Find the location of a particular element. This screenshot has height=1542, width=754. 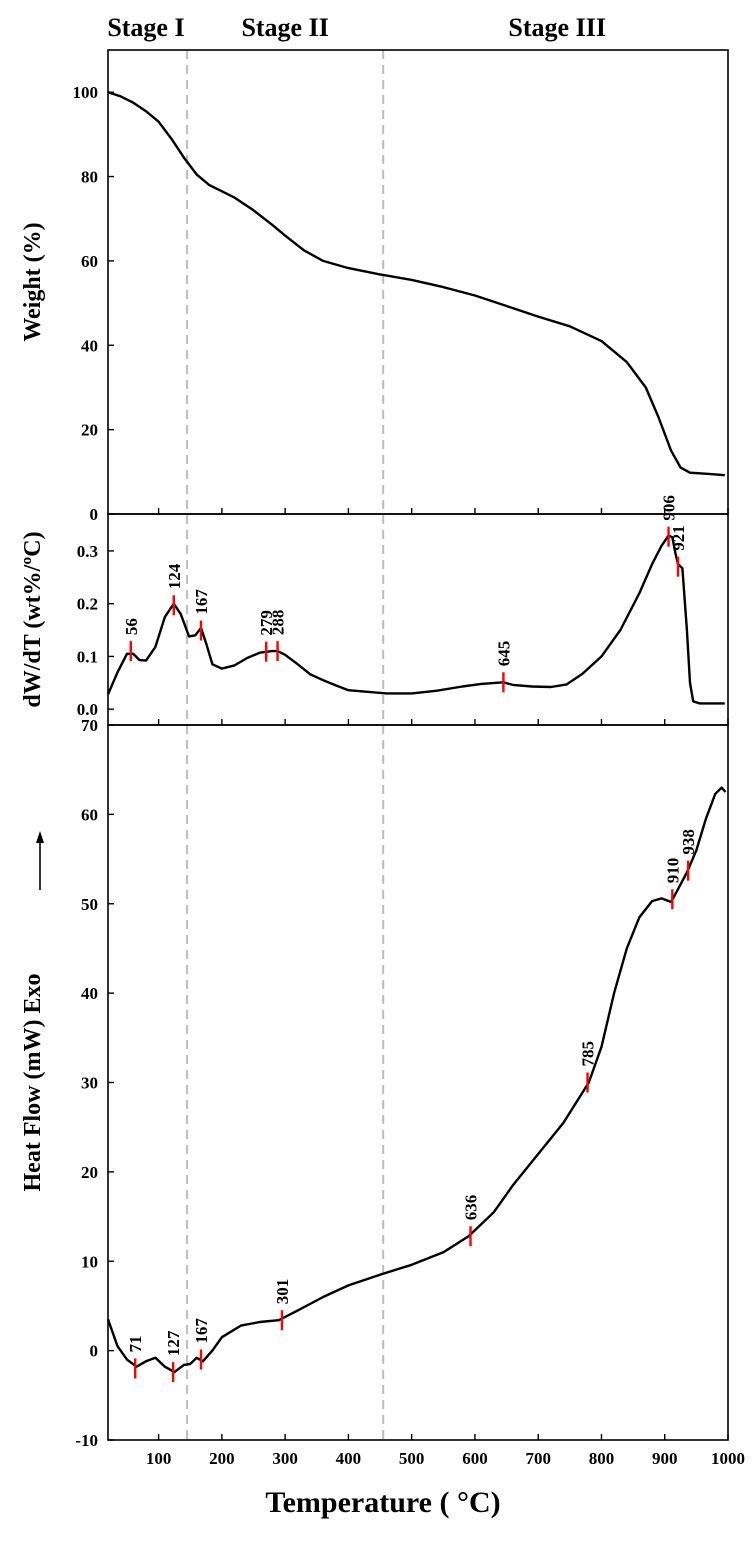

peak-label: 127 is located at coordinates (173, 1343).